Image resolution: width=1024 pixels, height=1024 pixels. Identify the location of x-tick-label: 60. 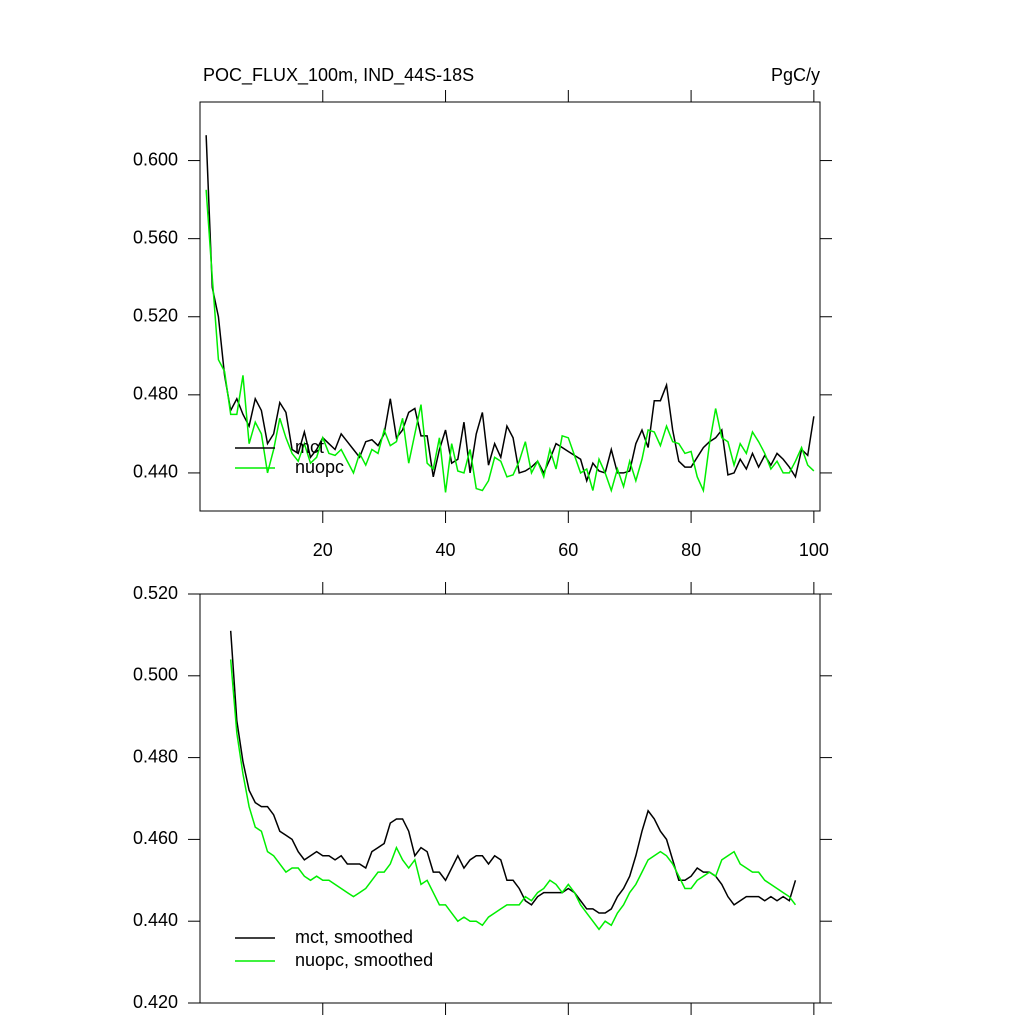
(568, 550).